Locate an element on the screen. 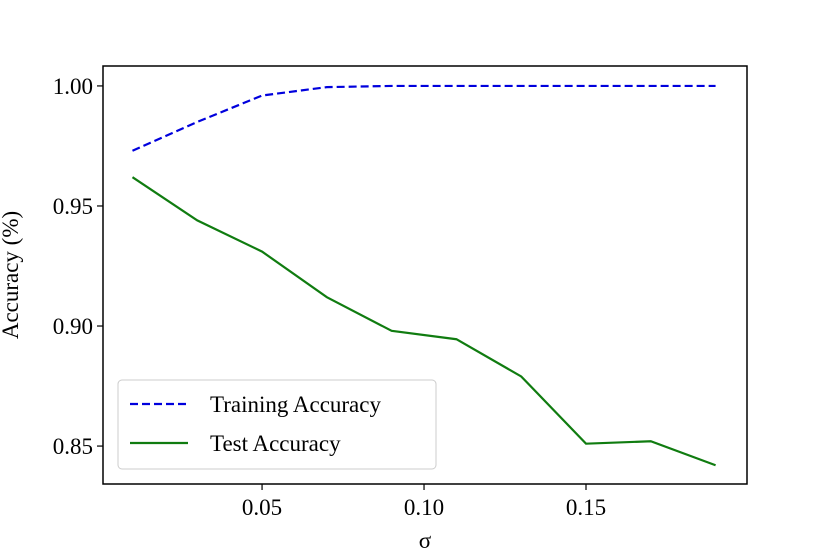 Image resolution: width=830 pixels, height=559 pixels. y-tick-label: 0.95 is located at coordinates (73, 206).